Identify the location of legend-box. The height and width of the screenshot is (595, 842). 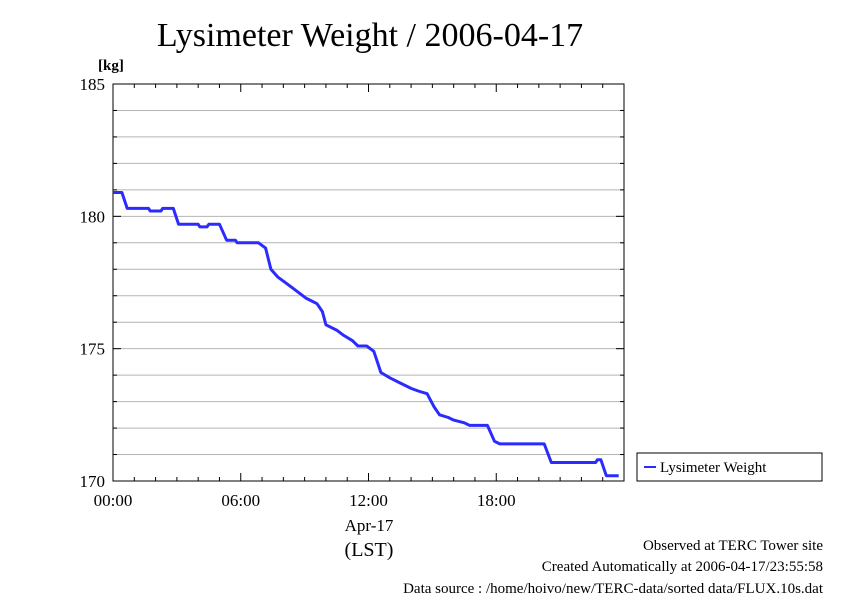
(729, 467).